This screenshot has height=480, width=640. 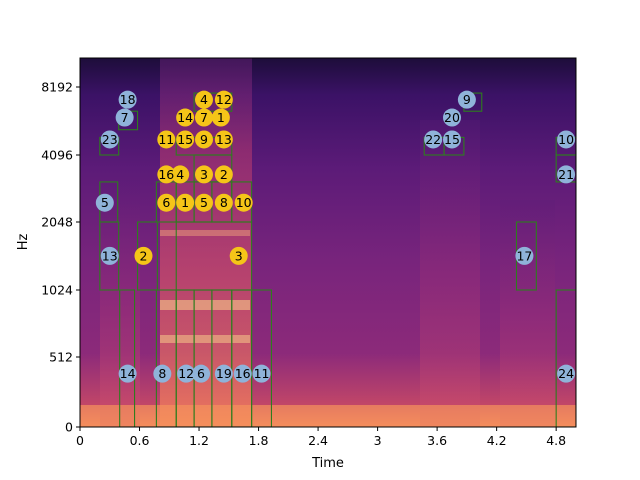 I want to click on marker-label: 18, so click(x=128, y=99).